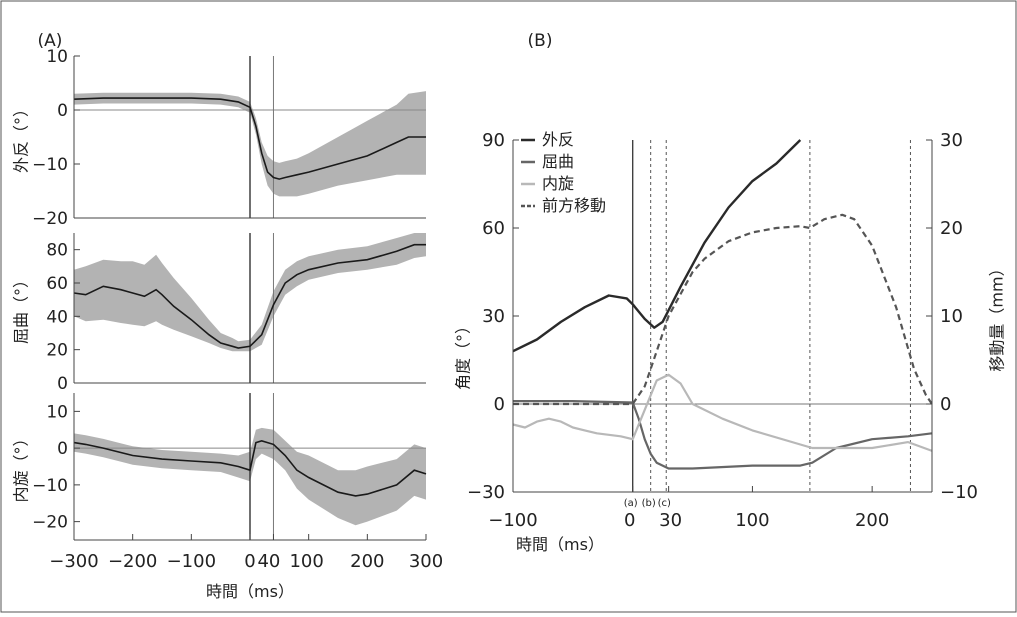 Image resolution: width=1017 pixels, height=617 pixels. Describe the element at coordinates (951, 140) in the screenshot. I see `y-tick-label-right-b-4: 30` at that location.